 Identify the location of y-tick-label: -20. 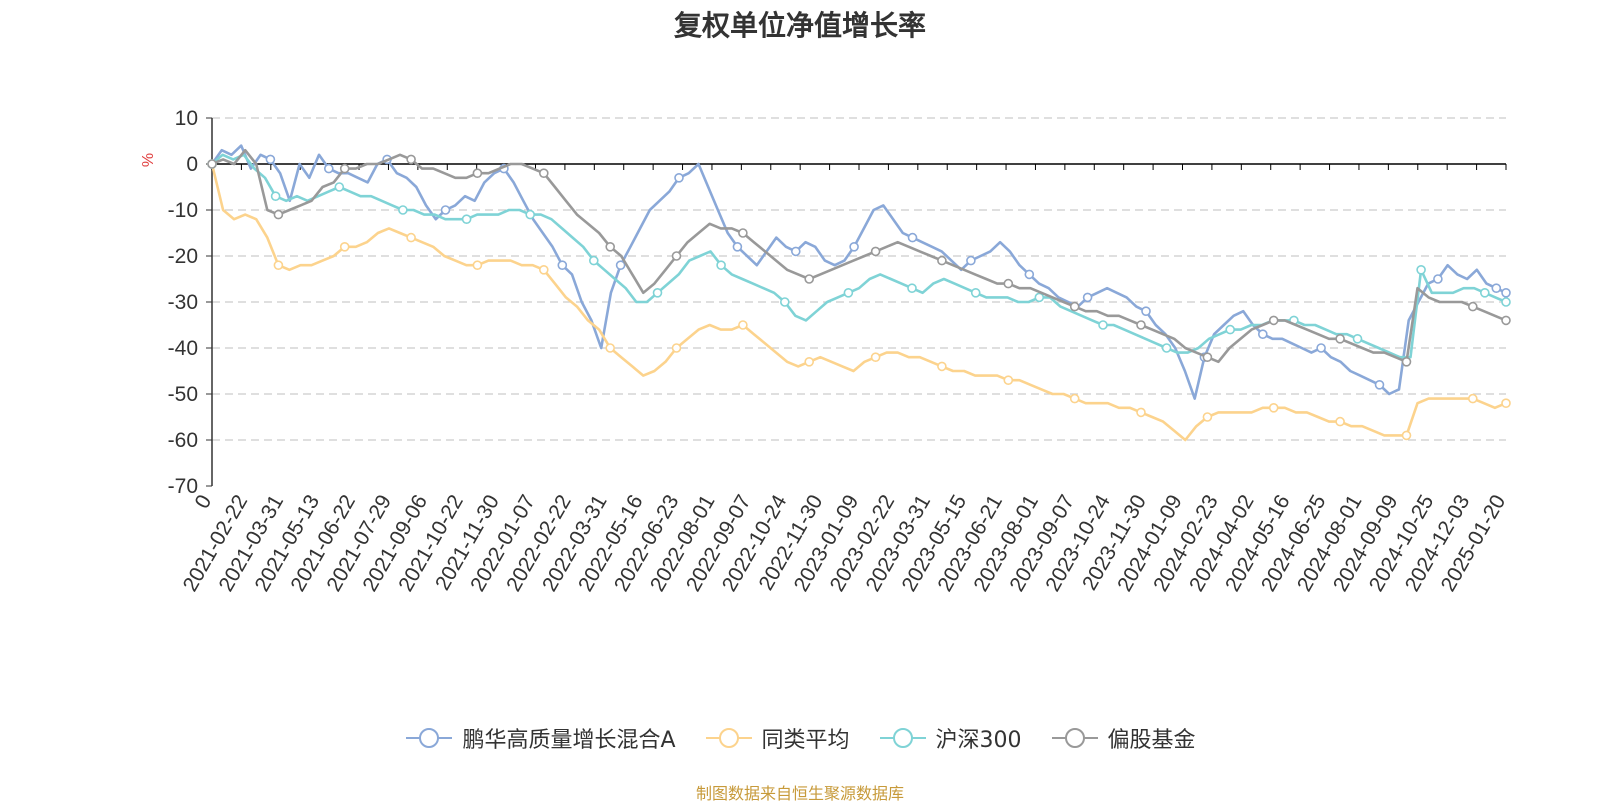
(183, 256).